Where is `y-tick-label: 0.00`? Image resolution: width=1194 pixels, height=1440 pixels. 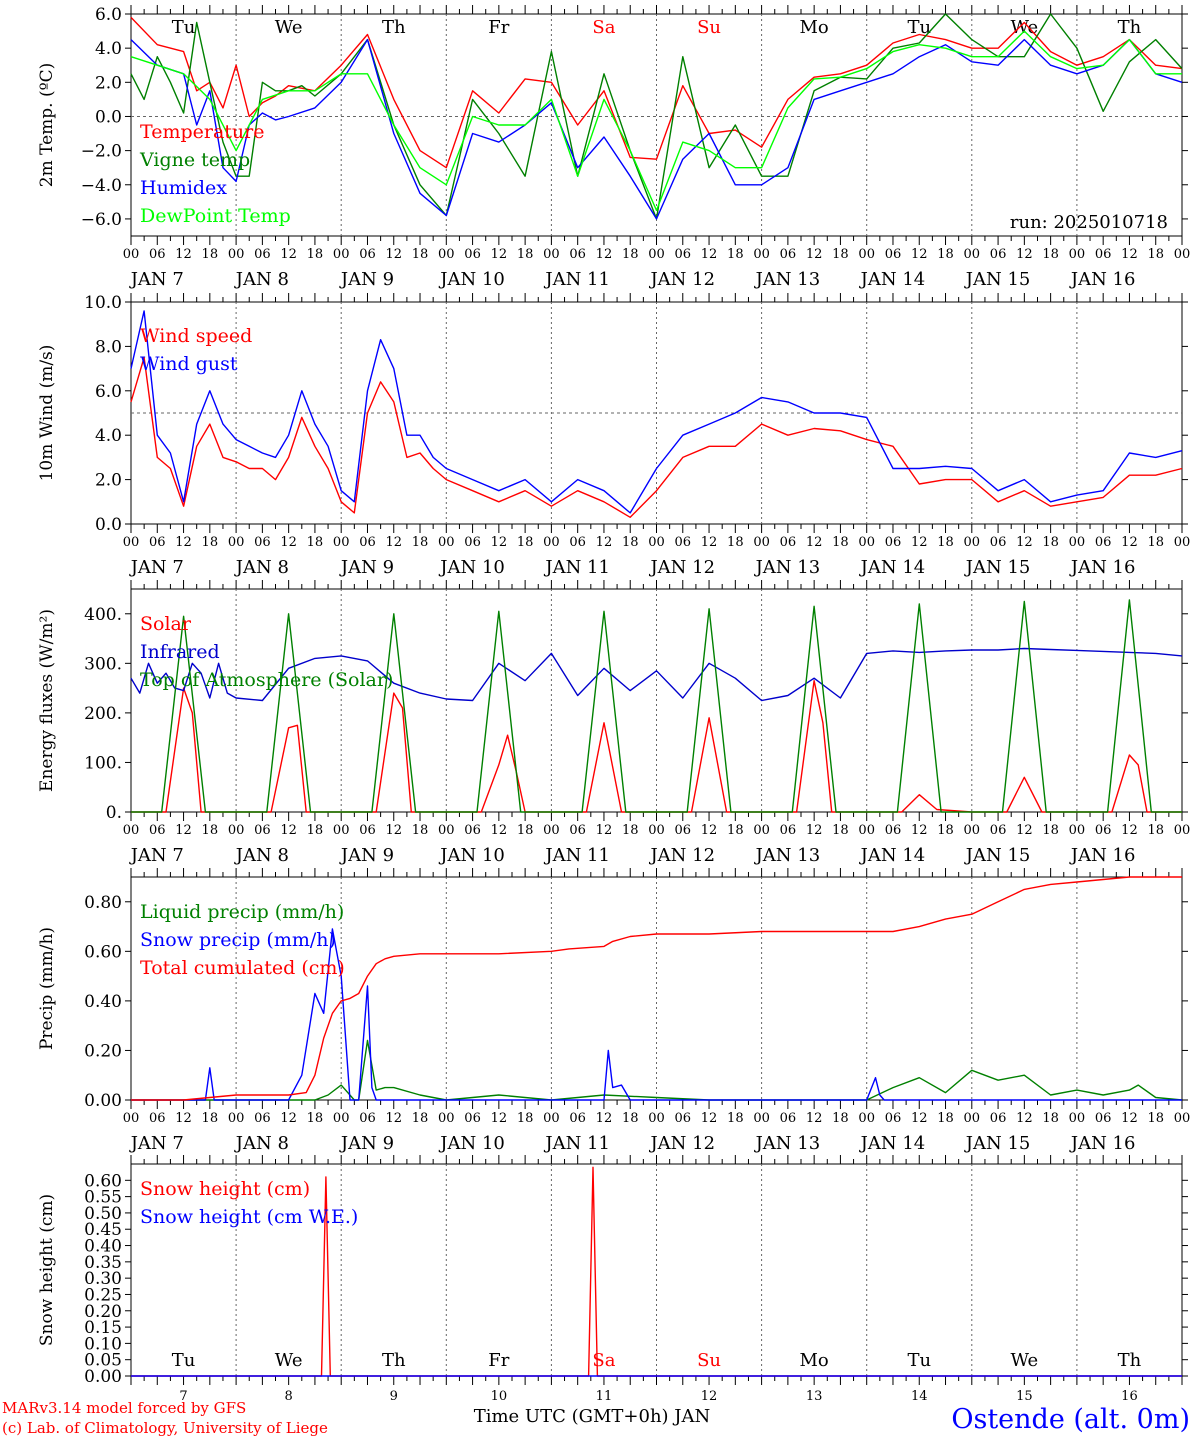 y-tick-label: 0.00 is located at coordinates (103, 1377).